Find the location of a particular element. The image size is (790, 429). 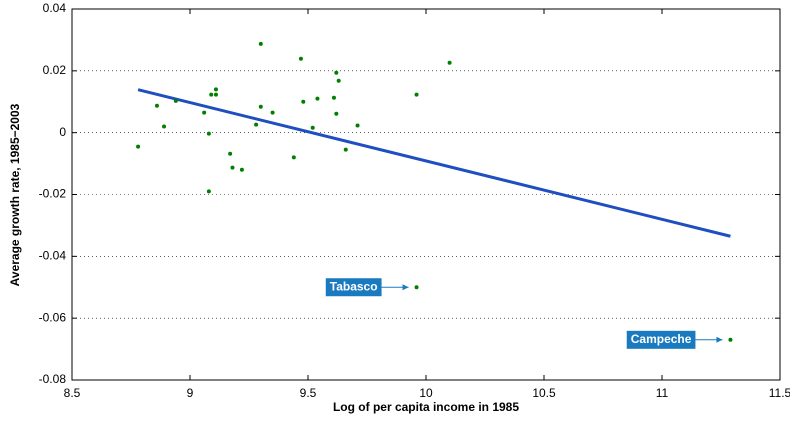

x-tick-label: 11.5 is located at coordinates (779, 393).